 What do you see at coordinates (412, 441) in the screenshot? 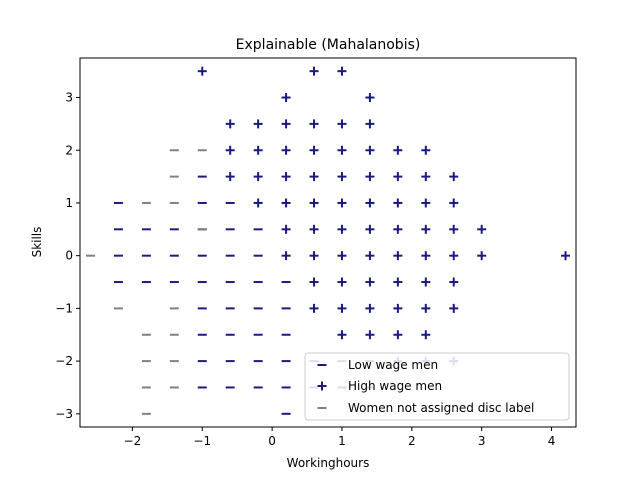
I see `x-tick-label: 2` at bounding box center [412, 441].